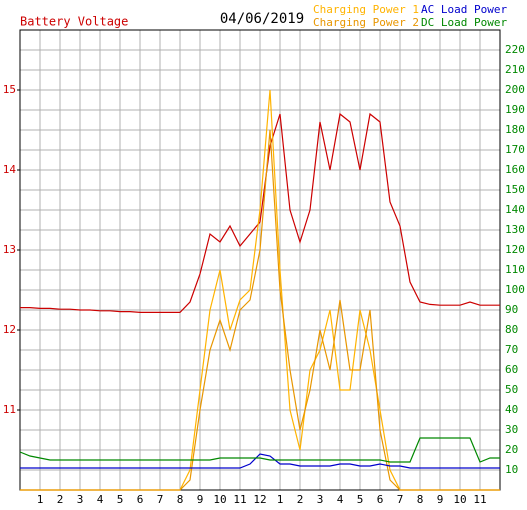 The image size is (527, 510). I want to click on legend-entry: DC Load Power, so click(464, 22).